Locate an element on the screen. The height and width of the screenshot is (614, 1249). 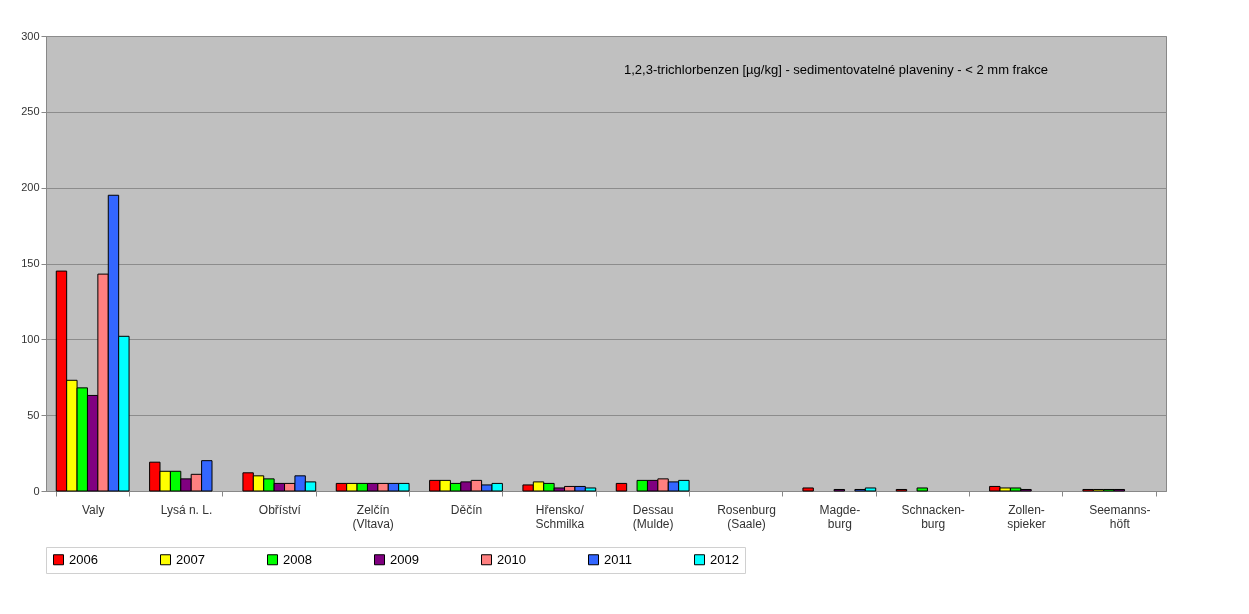
x-tick-label: Rosenburg (Saale) is located at coordinates (746, 516).